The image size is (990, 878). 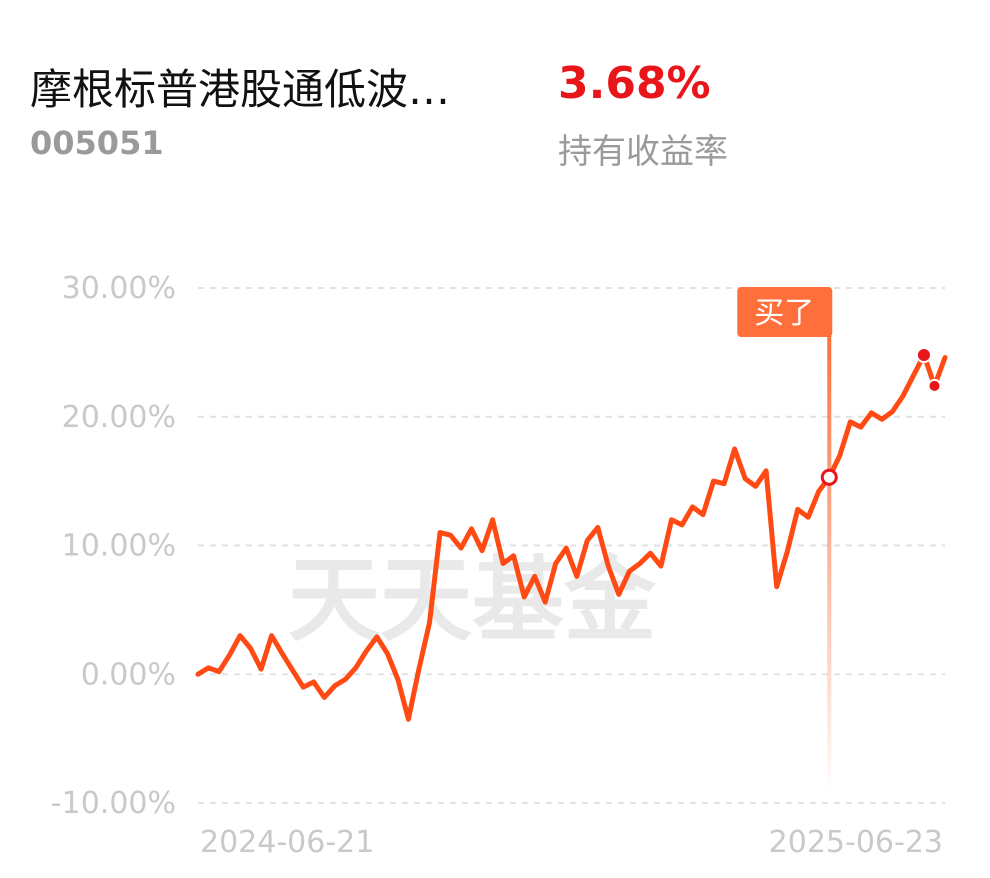 What do you see at coordinates (643, 152) in the screenshot?
I see `holding-return-label: 持有收益率` at bounding box center [643, 152].